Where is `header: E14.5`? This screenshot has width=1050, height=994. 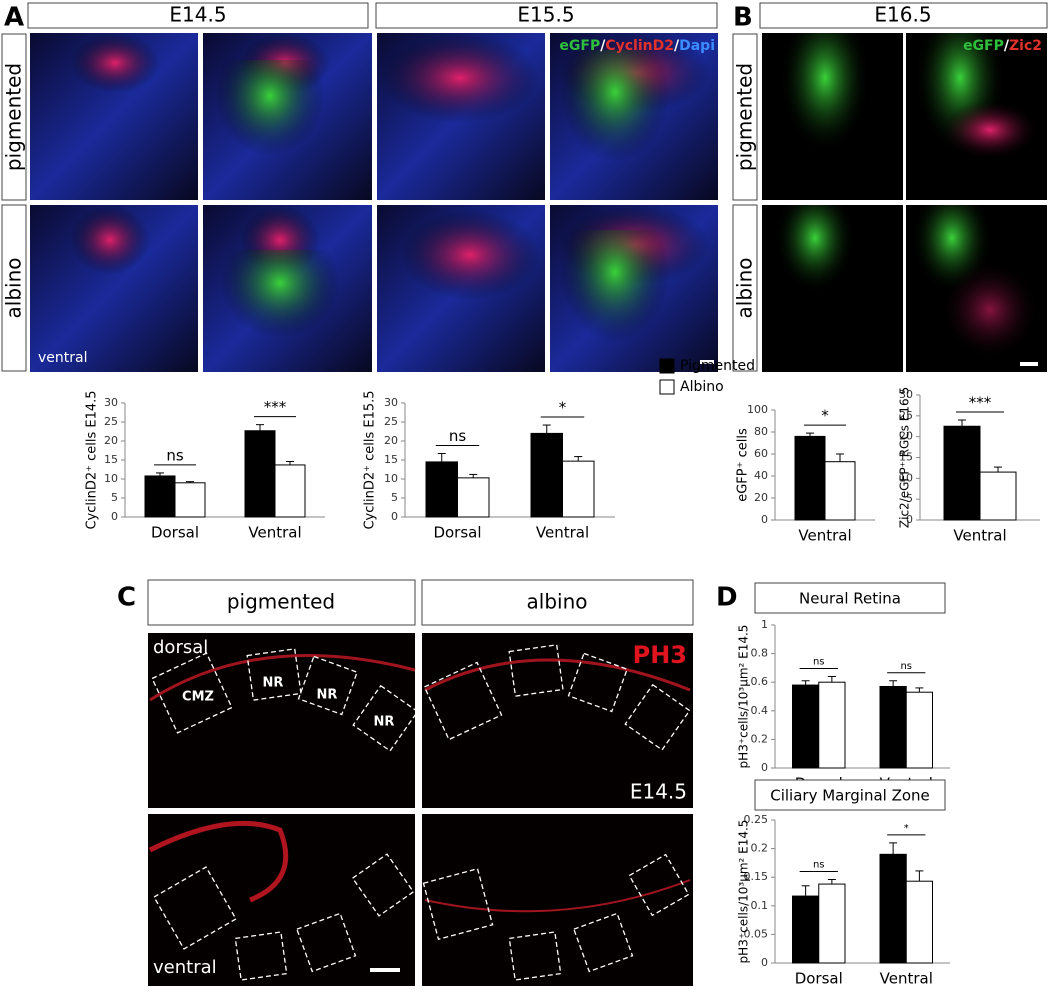
header: E14.5 is located at coordinates (197, 15).